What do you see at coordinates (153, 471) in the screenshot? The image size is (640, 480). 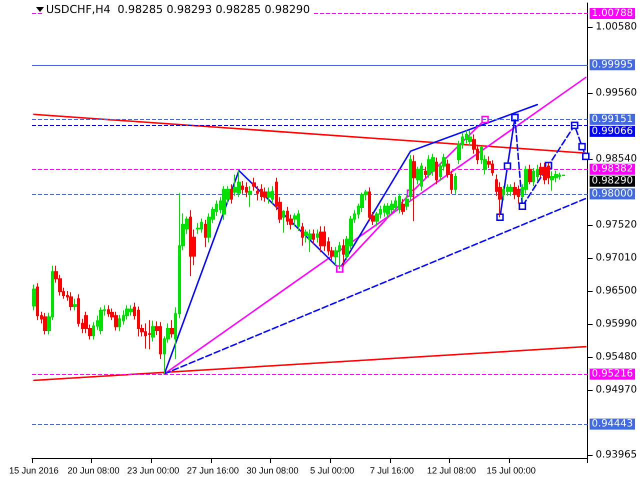 I see `x-tick-label: 23 Jun 00:00` at bounding box center [153, 471].